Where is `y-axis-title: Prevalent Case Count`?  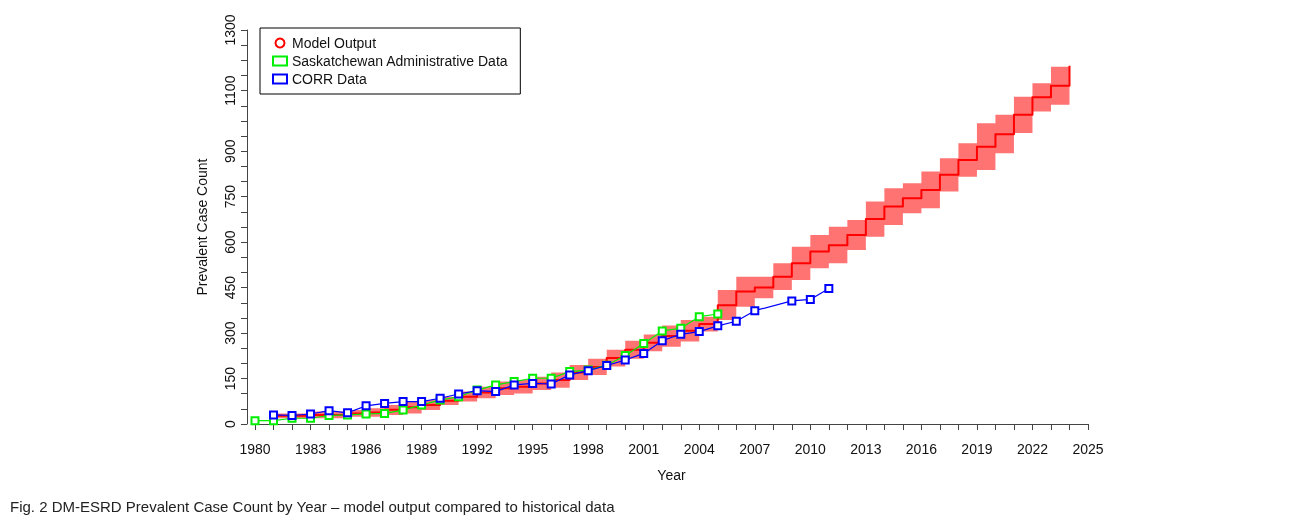
y-axis-title: Prevalent Case Count is located at coordinates (202, 227).